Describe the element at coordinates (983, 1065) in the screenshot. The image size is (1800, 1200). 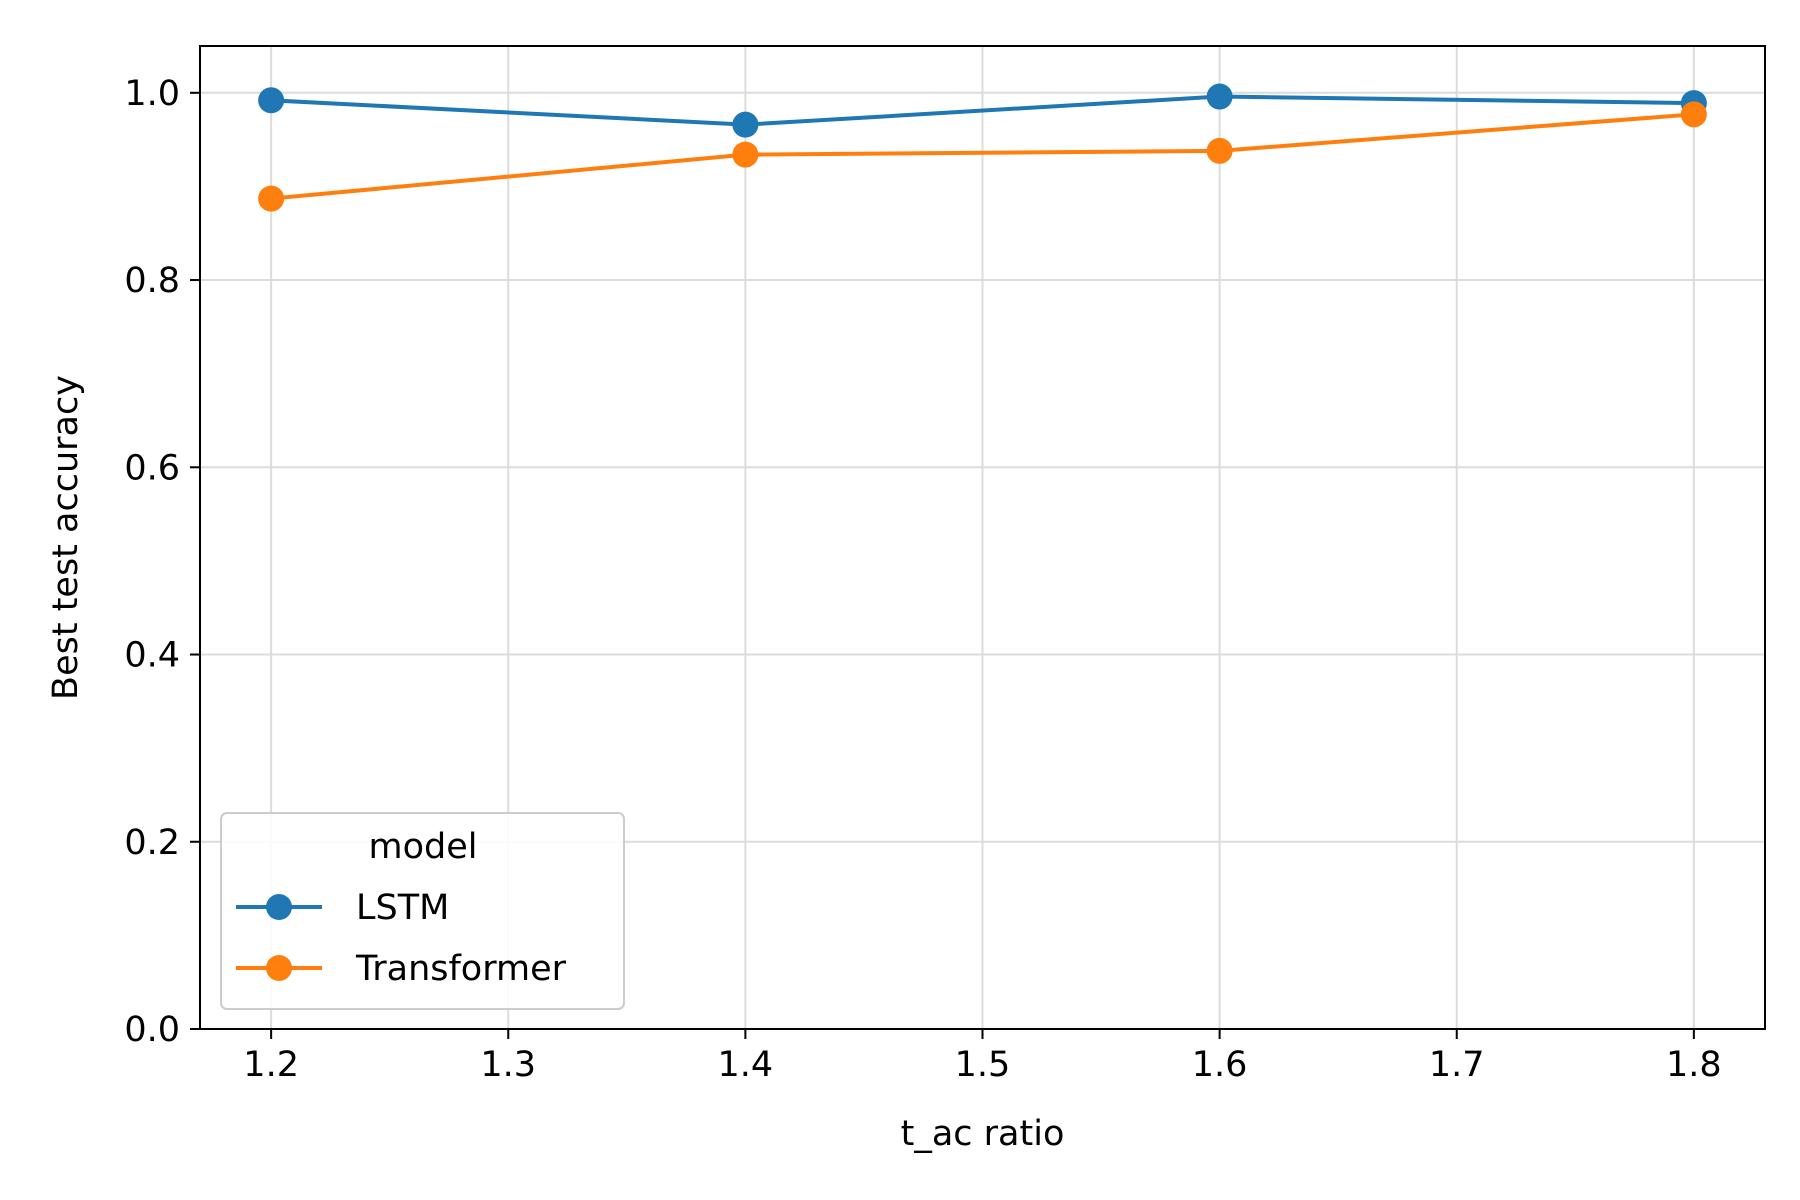
I see `x-tick-label: 1.5` at that location.